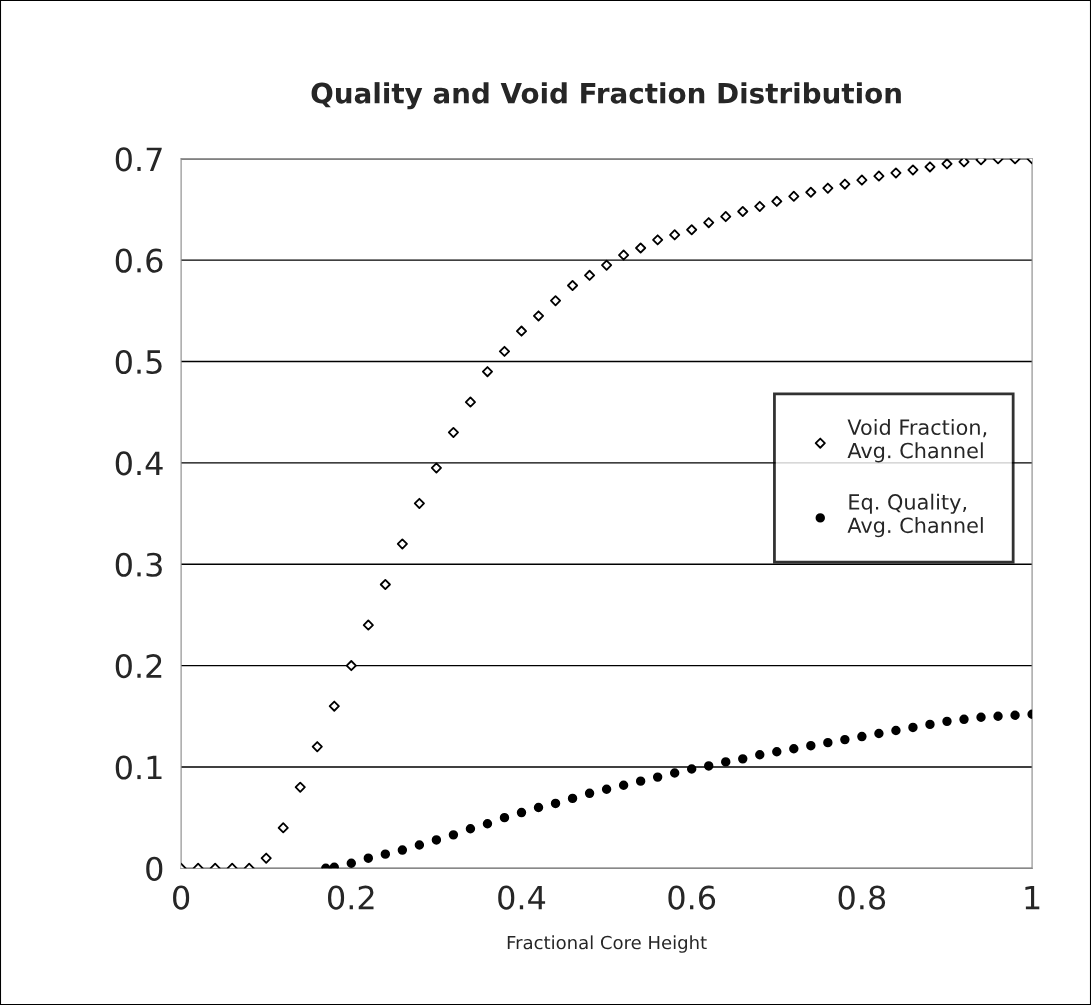 This screenshot has height=1005, width=1091. I want to click on y-tick-label: 0.3, so click(138, 564).